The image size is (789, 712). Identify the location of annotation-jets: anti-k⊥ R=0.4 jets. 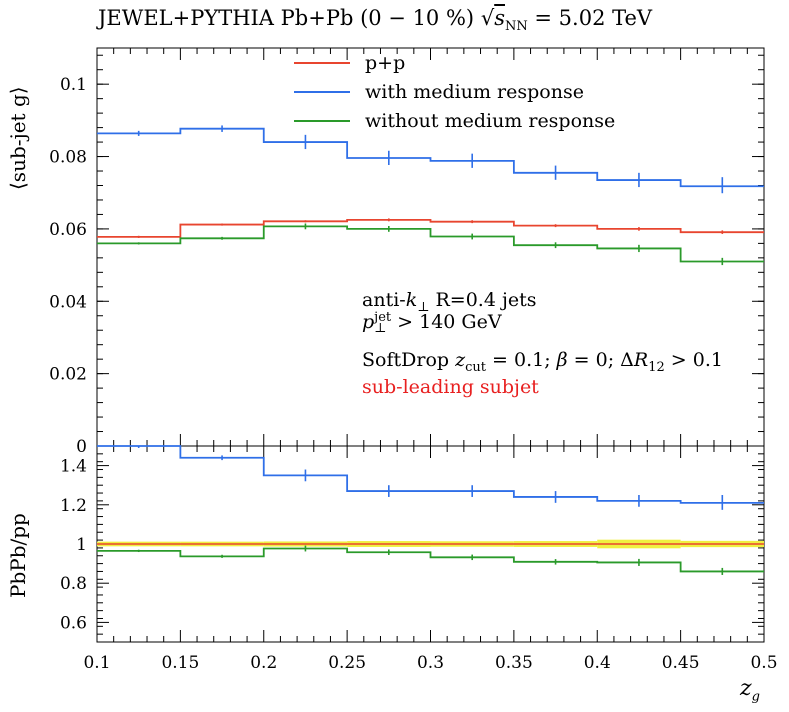
(449, 302).